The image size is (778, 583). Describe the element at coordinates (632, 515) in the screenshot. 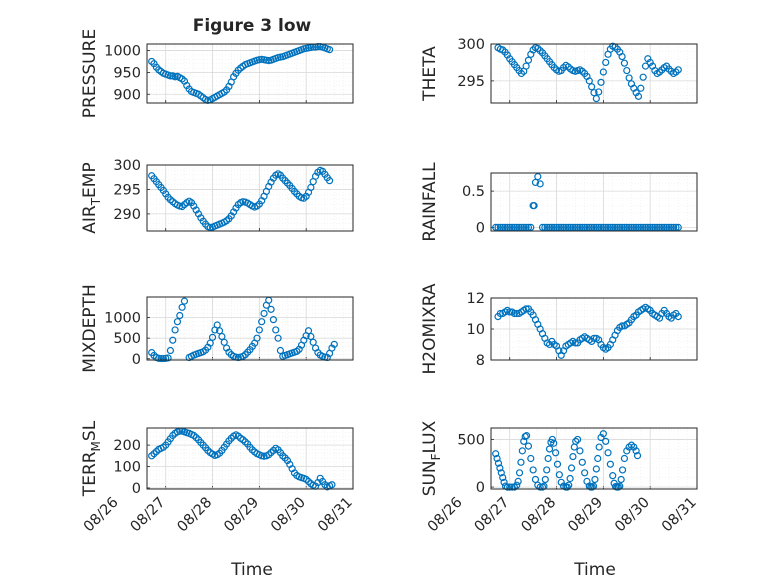

I see `x-tick-label: 08/30` at that location.